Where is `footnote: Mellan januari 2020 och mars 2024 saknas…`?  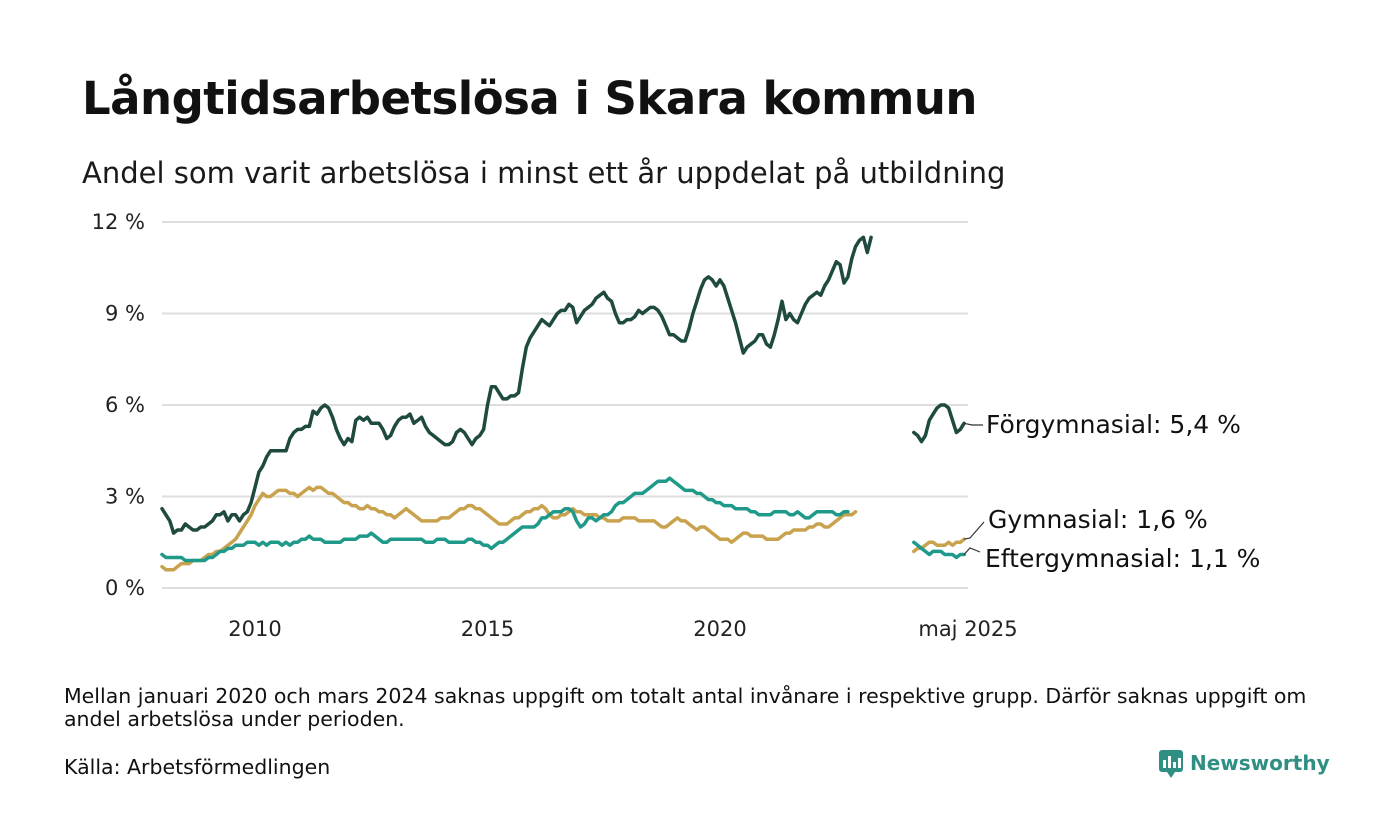
footnote: Mellan januari 2020 och mars 2024 saknas… is located at coordinates (685, 707).